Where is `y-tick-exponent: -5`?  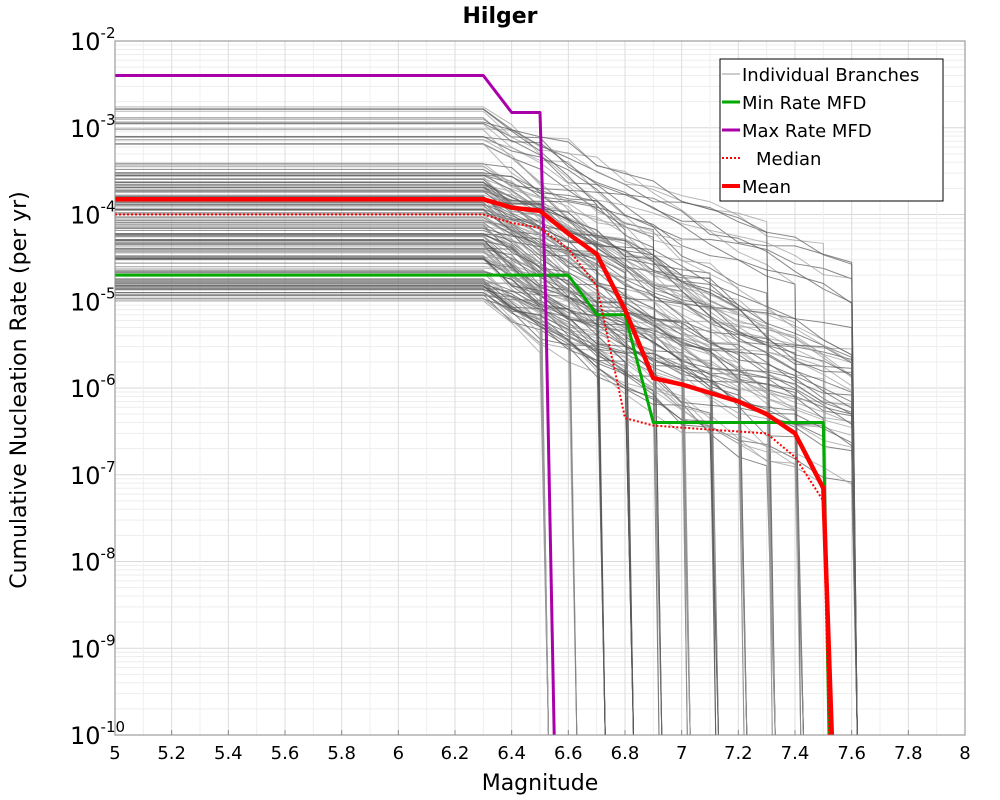 y-tick-exponent: -5 is located at coordinates (108, 293).